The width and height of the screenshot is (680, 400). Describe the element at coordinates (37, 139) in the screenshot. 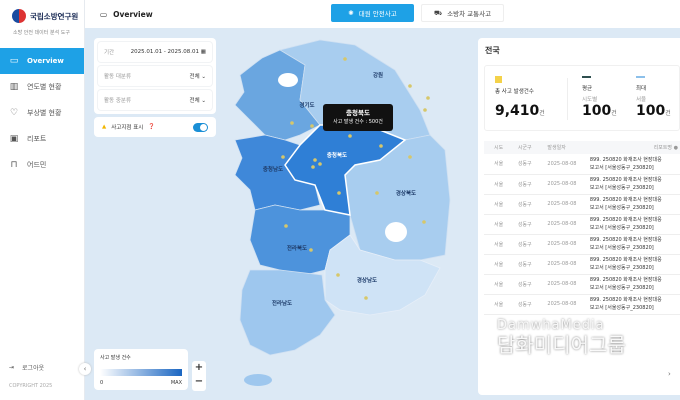

I see `sidebar-item-label: 리포트` at that location.